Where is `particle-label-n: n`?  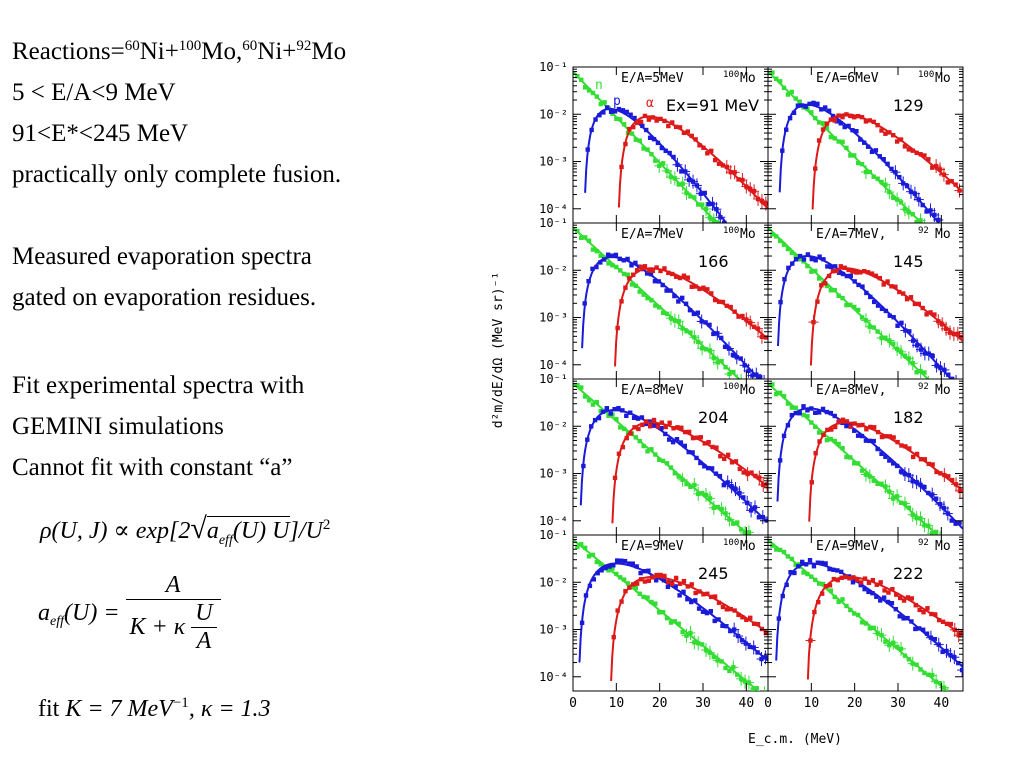
particle-label-n: n is located at coordinates (599, 85).